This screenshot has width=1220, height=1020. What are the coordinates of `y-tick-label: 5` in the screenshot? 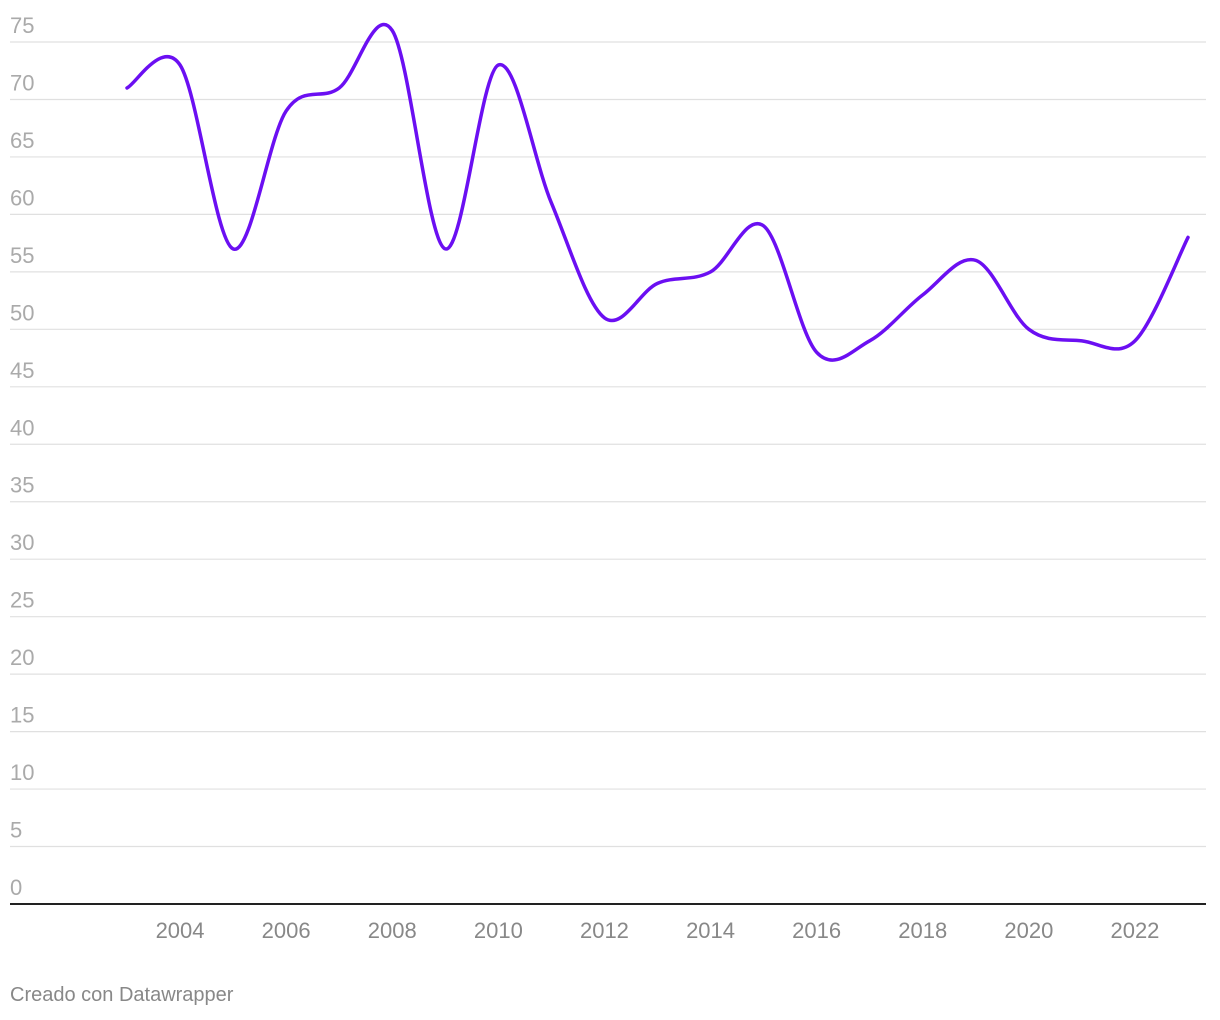 It's located at (16, 830).